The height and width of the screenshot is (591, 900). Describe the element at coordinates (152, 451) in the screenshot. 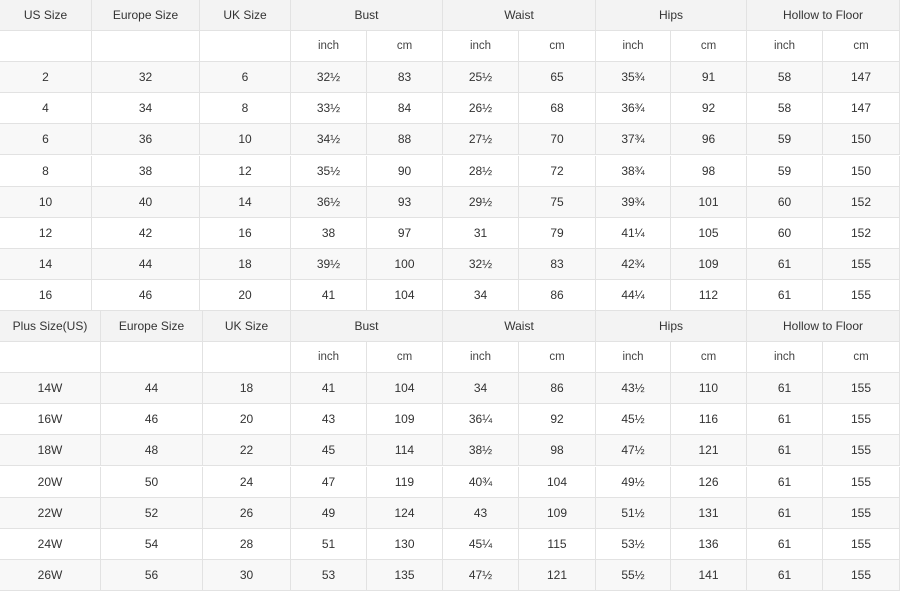

I see `table-cell: 48` at that location.